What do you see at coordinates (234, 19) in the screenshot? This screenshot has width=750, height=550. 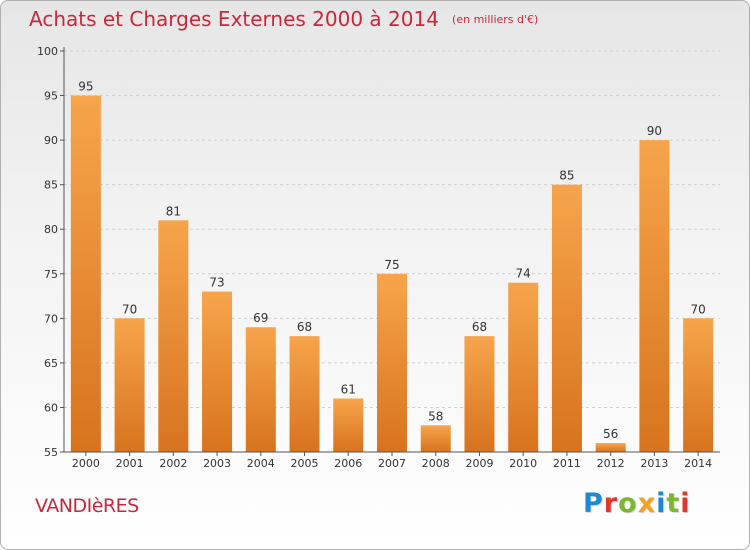 I see `chart-title: Achats et Charges Externes 2000 à 2014` at bounding box center [234, 19].